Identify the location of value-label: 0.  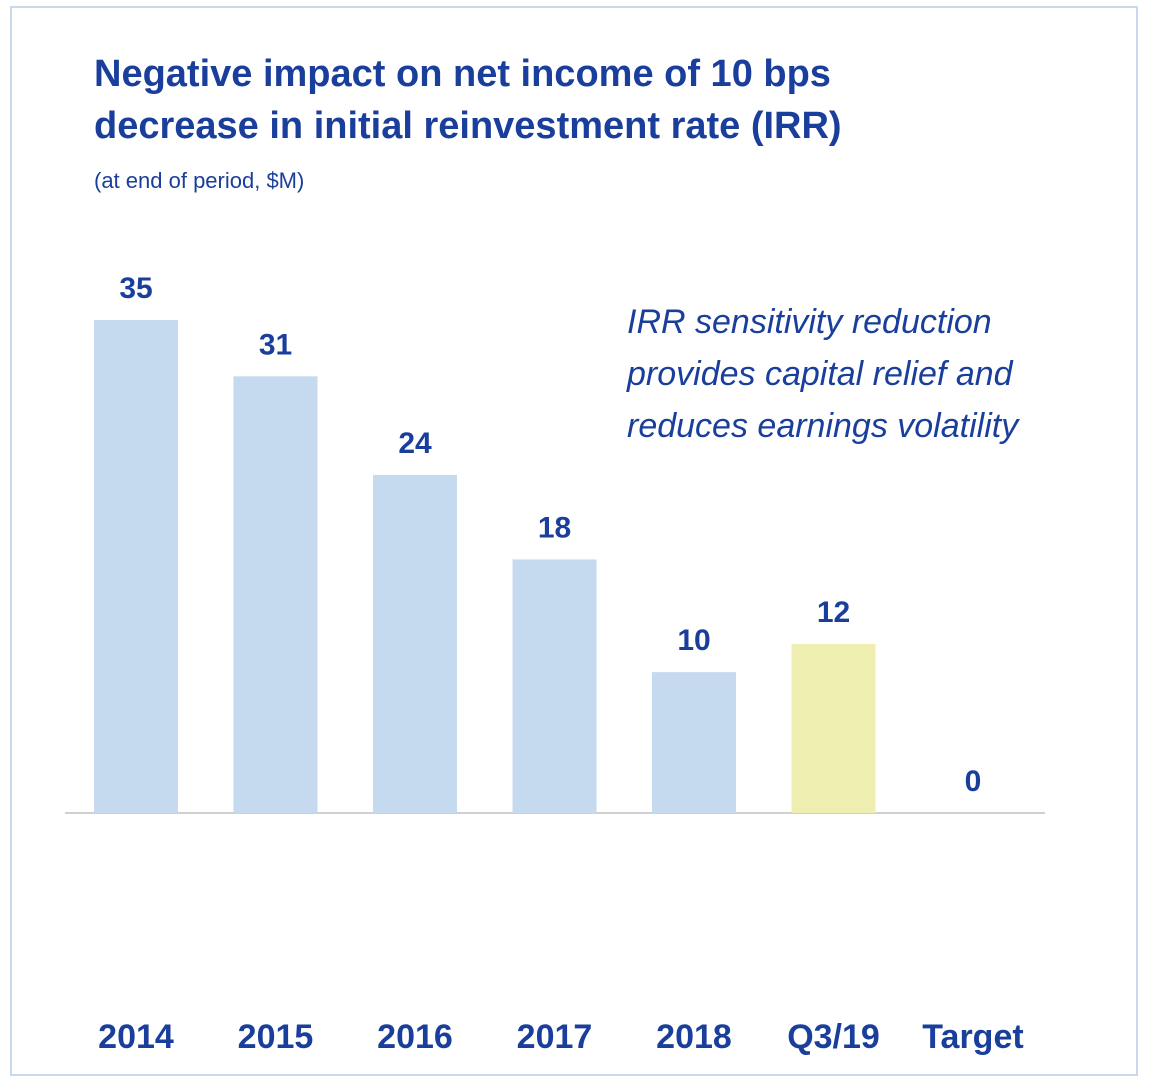
(973, 781).